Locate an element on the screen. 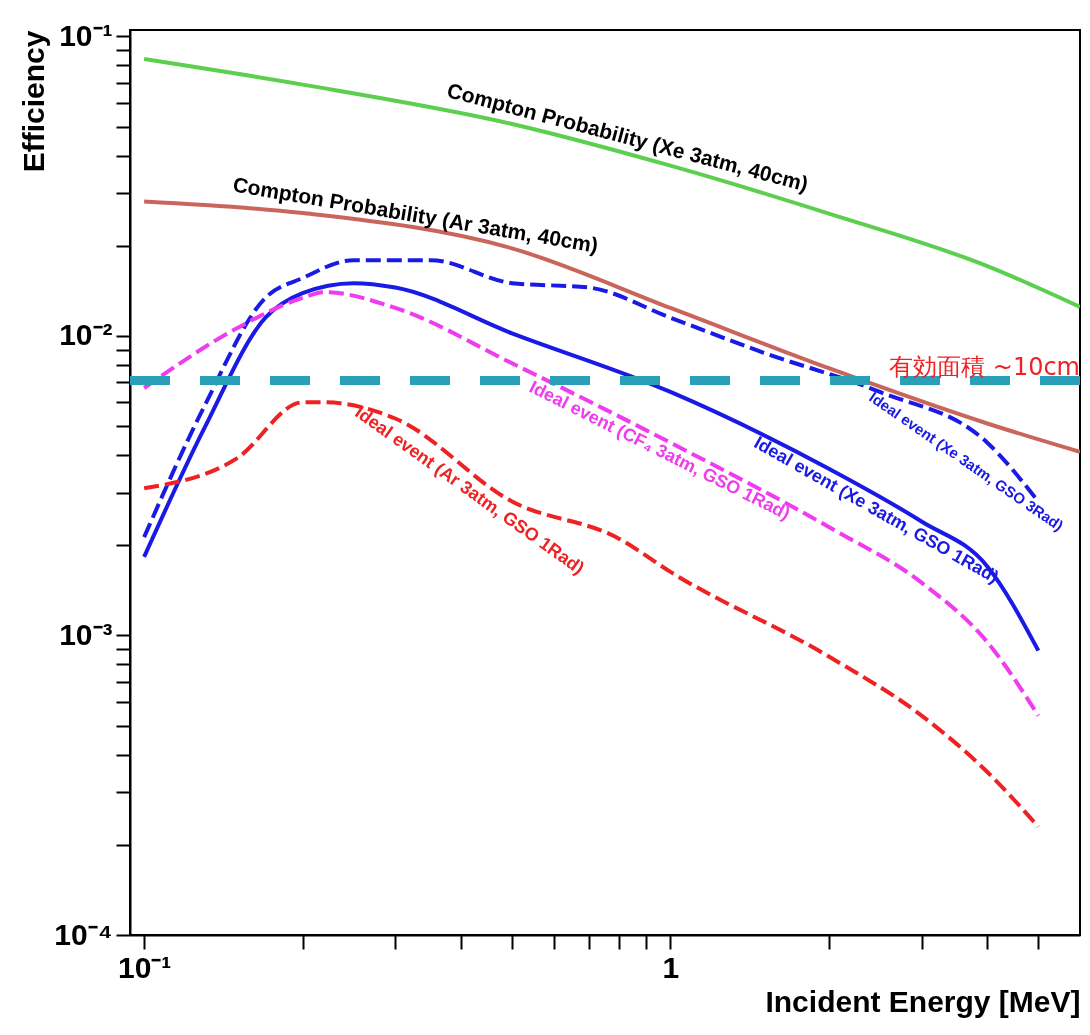 The height and width of the screenshot is (1035, 1090). y-tick-label: 10⁻² is located at coordinates (86, 335).